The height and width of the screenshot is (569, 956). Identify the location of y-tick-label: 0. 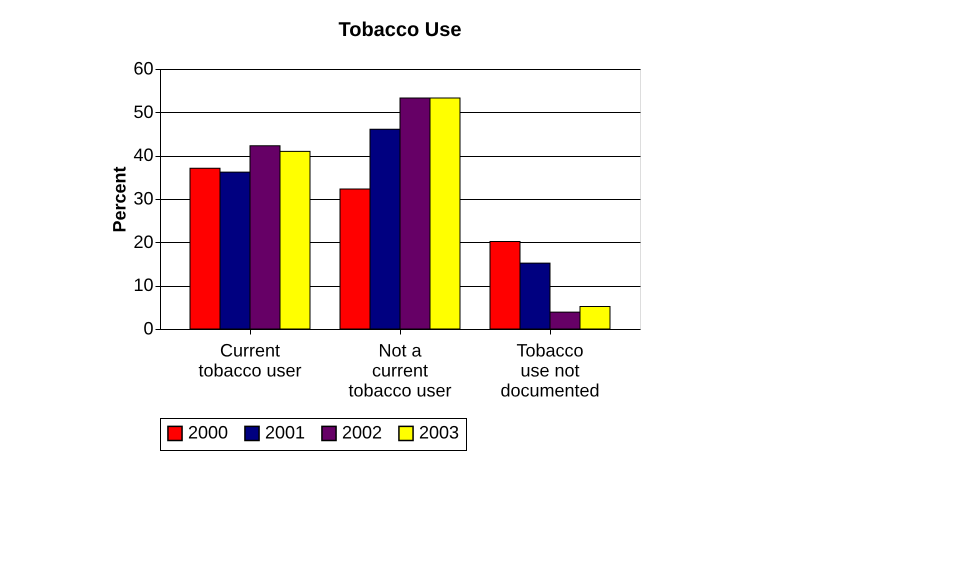
(148, 328).